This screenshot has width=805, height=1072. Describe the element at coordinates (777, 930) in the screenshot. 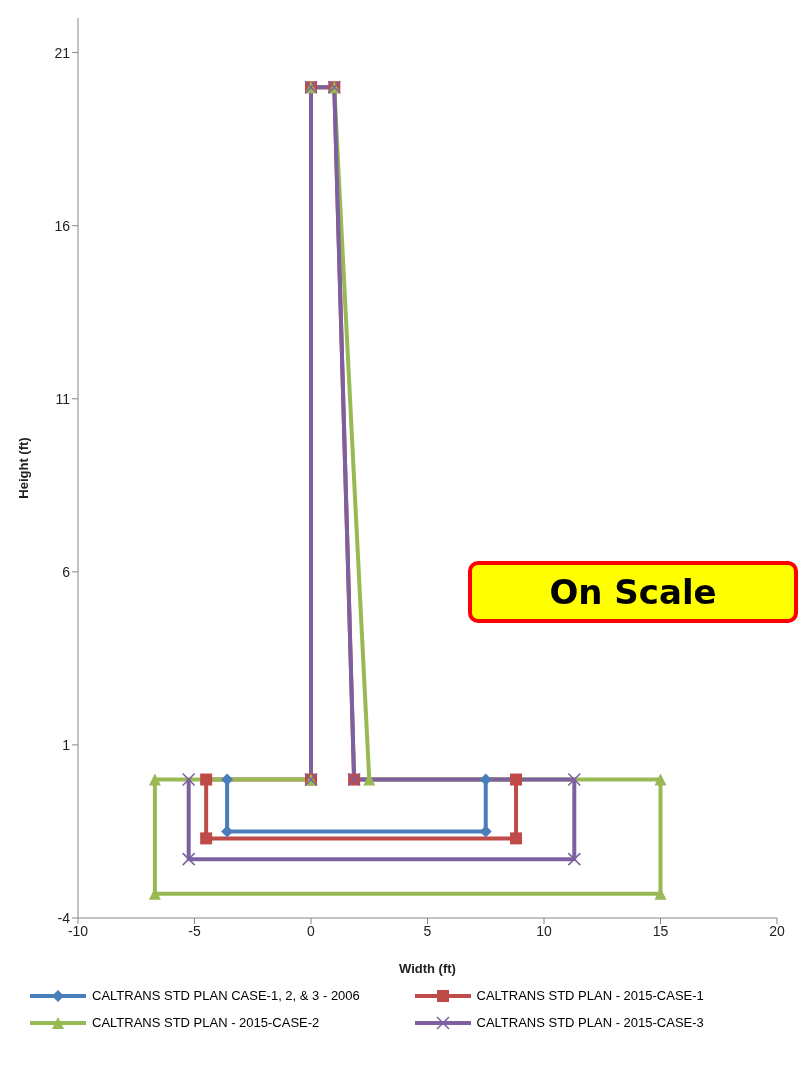

I see `x-tick-label: 20` at that location.